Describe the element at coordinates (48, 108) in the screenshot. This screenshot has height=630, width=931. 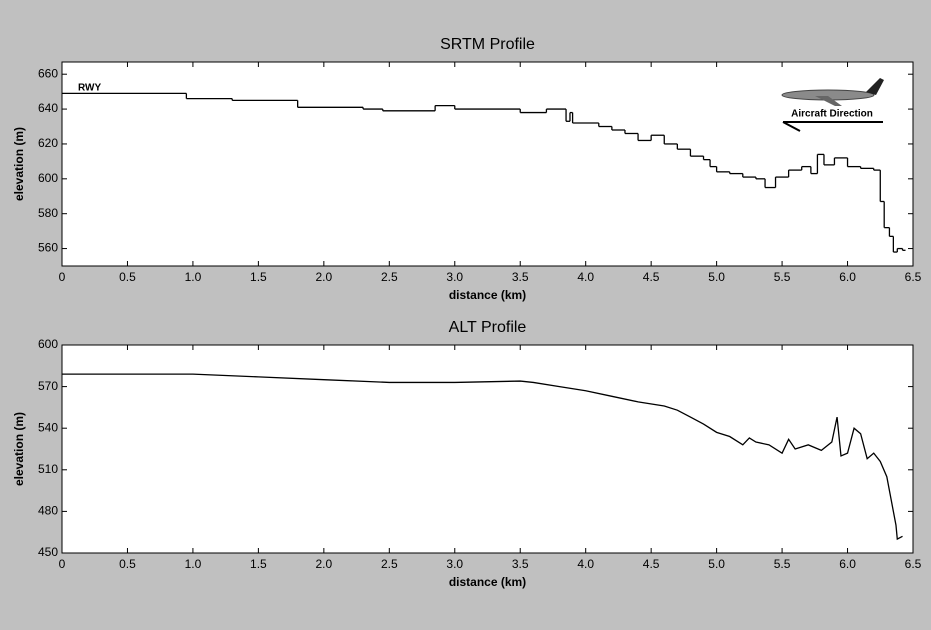
I see `y-tick-label: 640` at that location.